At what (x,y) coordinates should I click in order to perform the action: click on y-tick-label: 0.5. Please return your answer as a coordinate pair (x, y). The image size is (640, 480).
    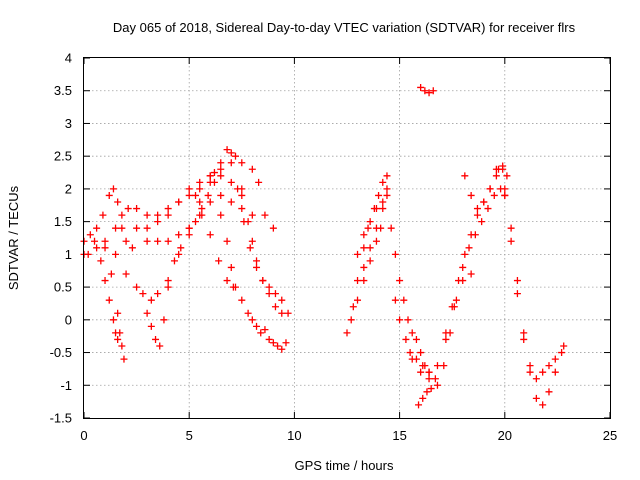
    Looking at the image, I should click on (63, 287).